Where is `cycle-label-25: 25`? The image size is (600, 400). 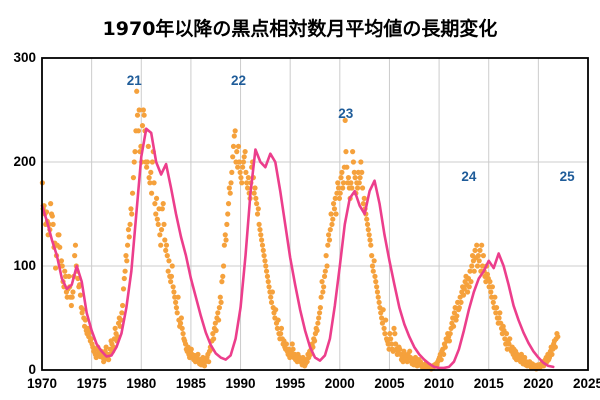
cycle-label-25: 25 is located at coordinates (567, 176).